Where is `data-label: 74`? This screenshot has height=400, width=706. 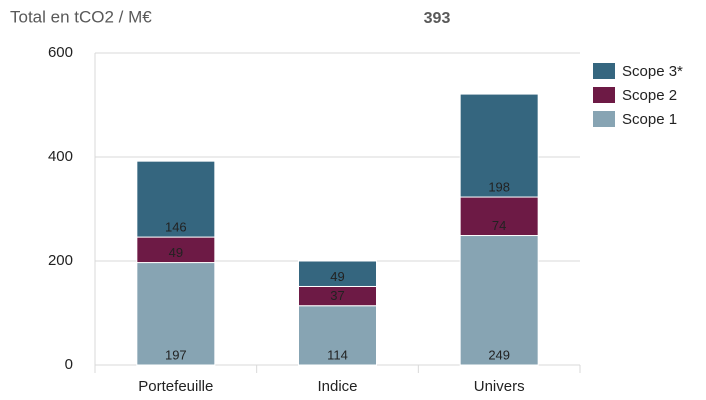 data-label: 74 is located at coordinates (499, 225).